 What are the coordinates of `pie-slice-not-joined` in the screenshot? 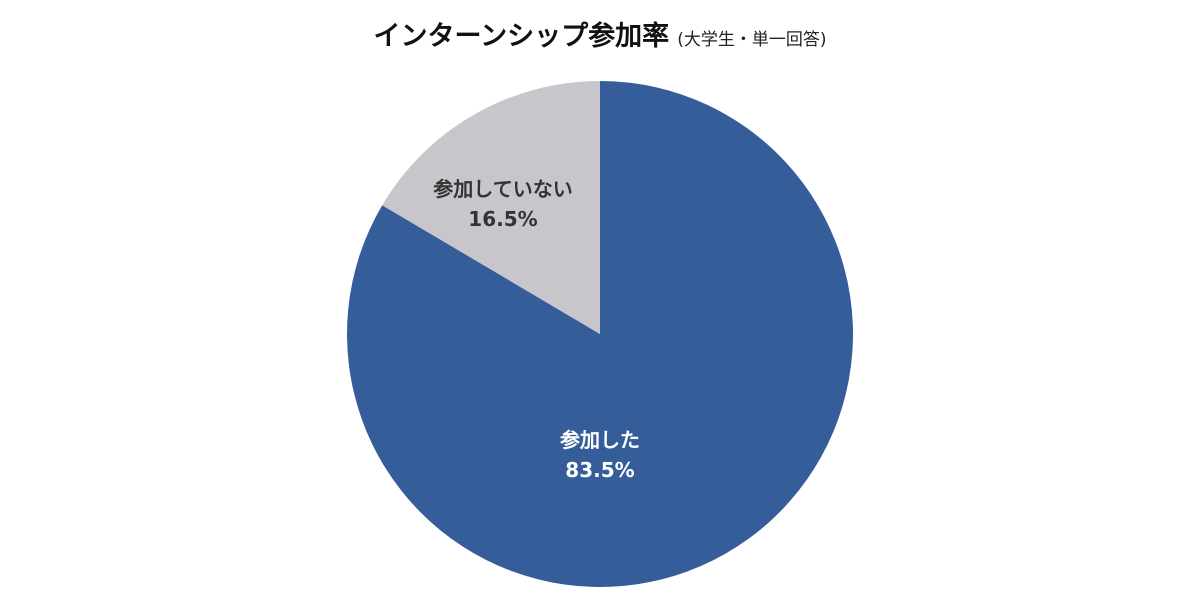 It's located at (491, 207).